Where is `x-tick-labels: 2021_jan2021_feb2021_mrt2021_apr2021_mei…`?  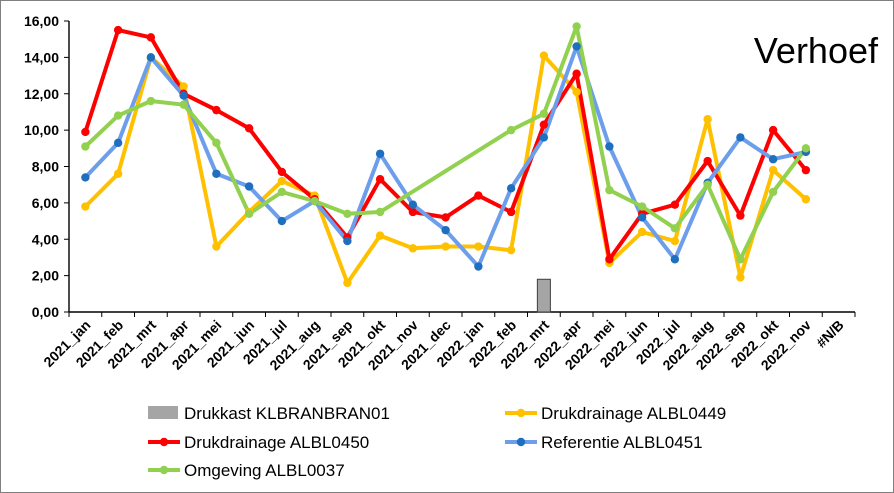
x-tick-labels: 2021_jan2021_feb2021_mrt2021_apr2021_mei… is located at coordinates (443, 344).